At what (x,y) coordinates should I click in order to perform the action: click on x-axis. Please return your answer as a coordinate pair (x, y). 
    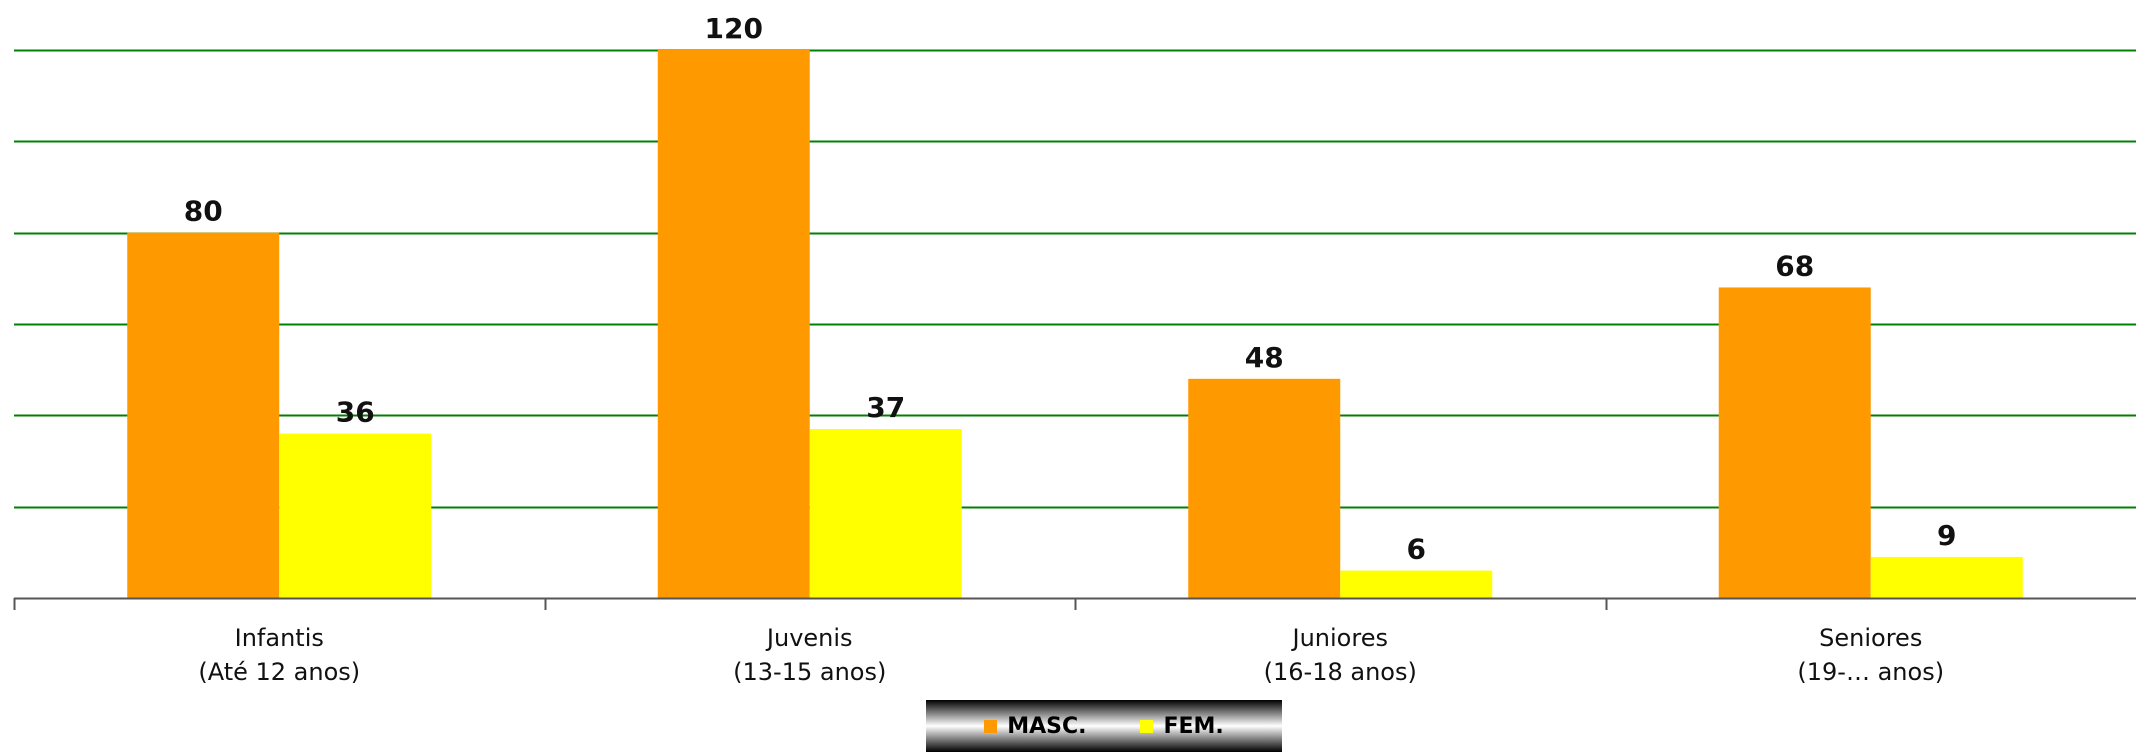
    Looking at the image, I should click on (1074, 603).